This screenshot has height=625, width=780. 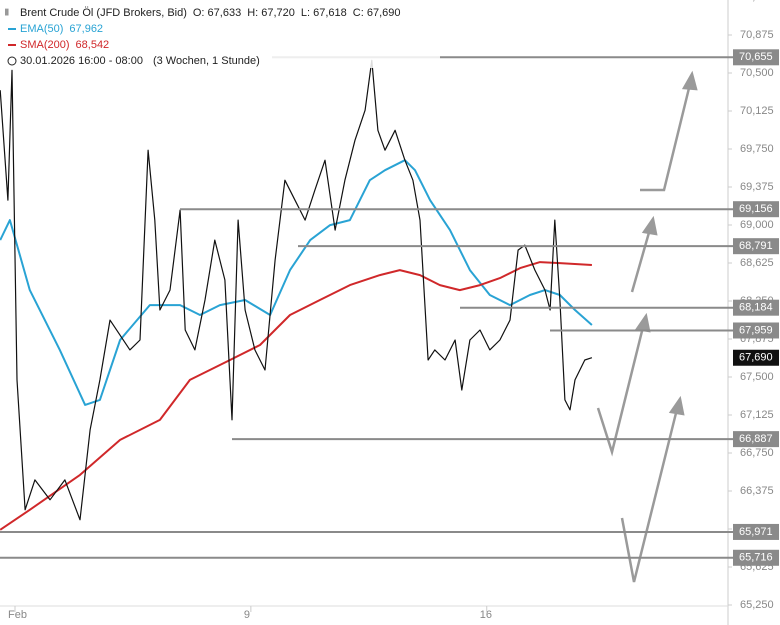 What do you see at coordinates (757, 73) in the screenshot?
I see `y-tick-label: 70,500` at bounding box center [757, 73].